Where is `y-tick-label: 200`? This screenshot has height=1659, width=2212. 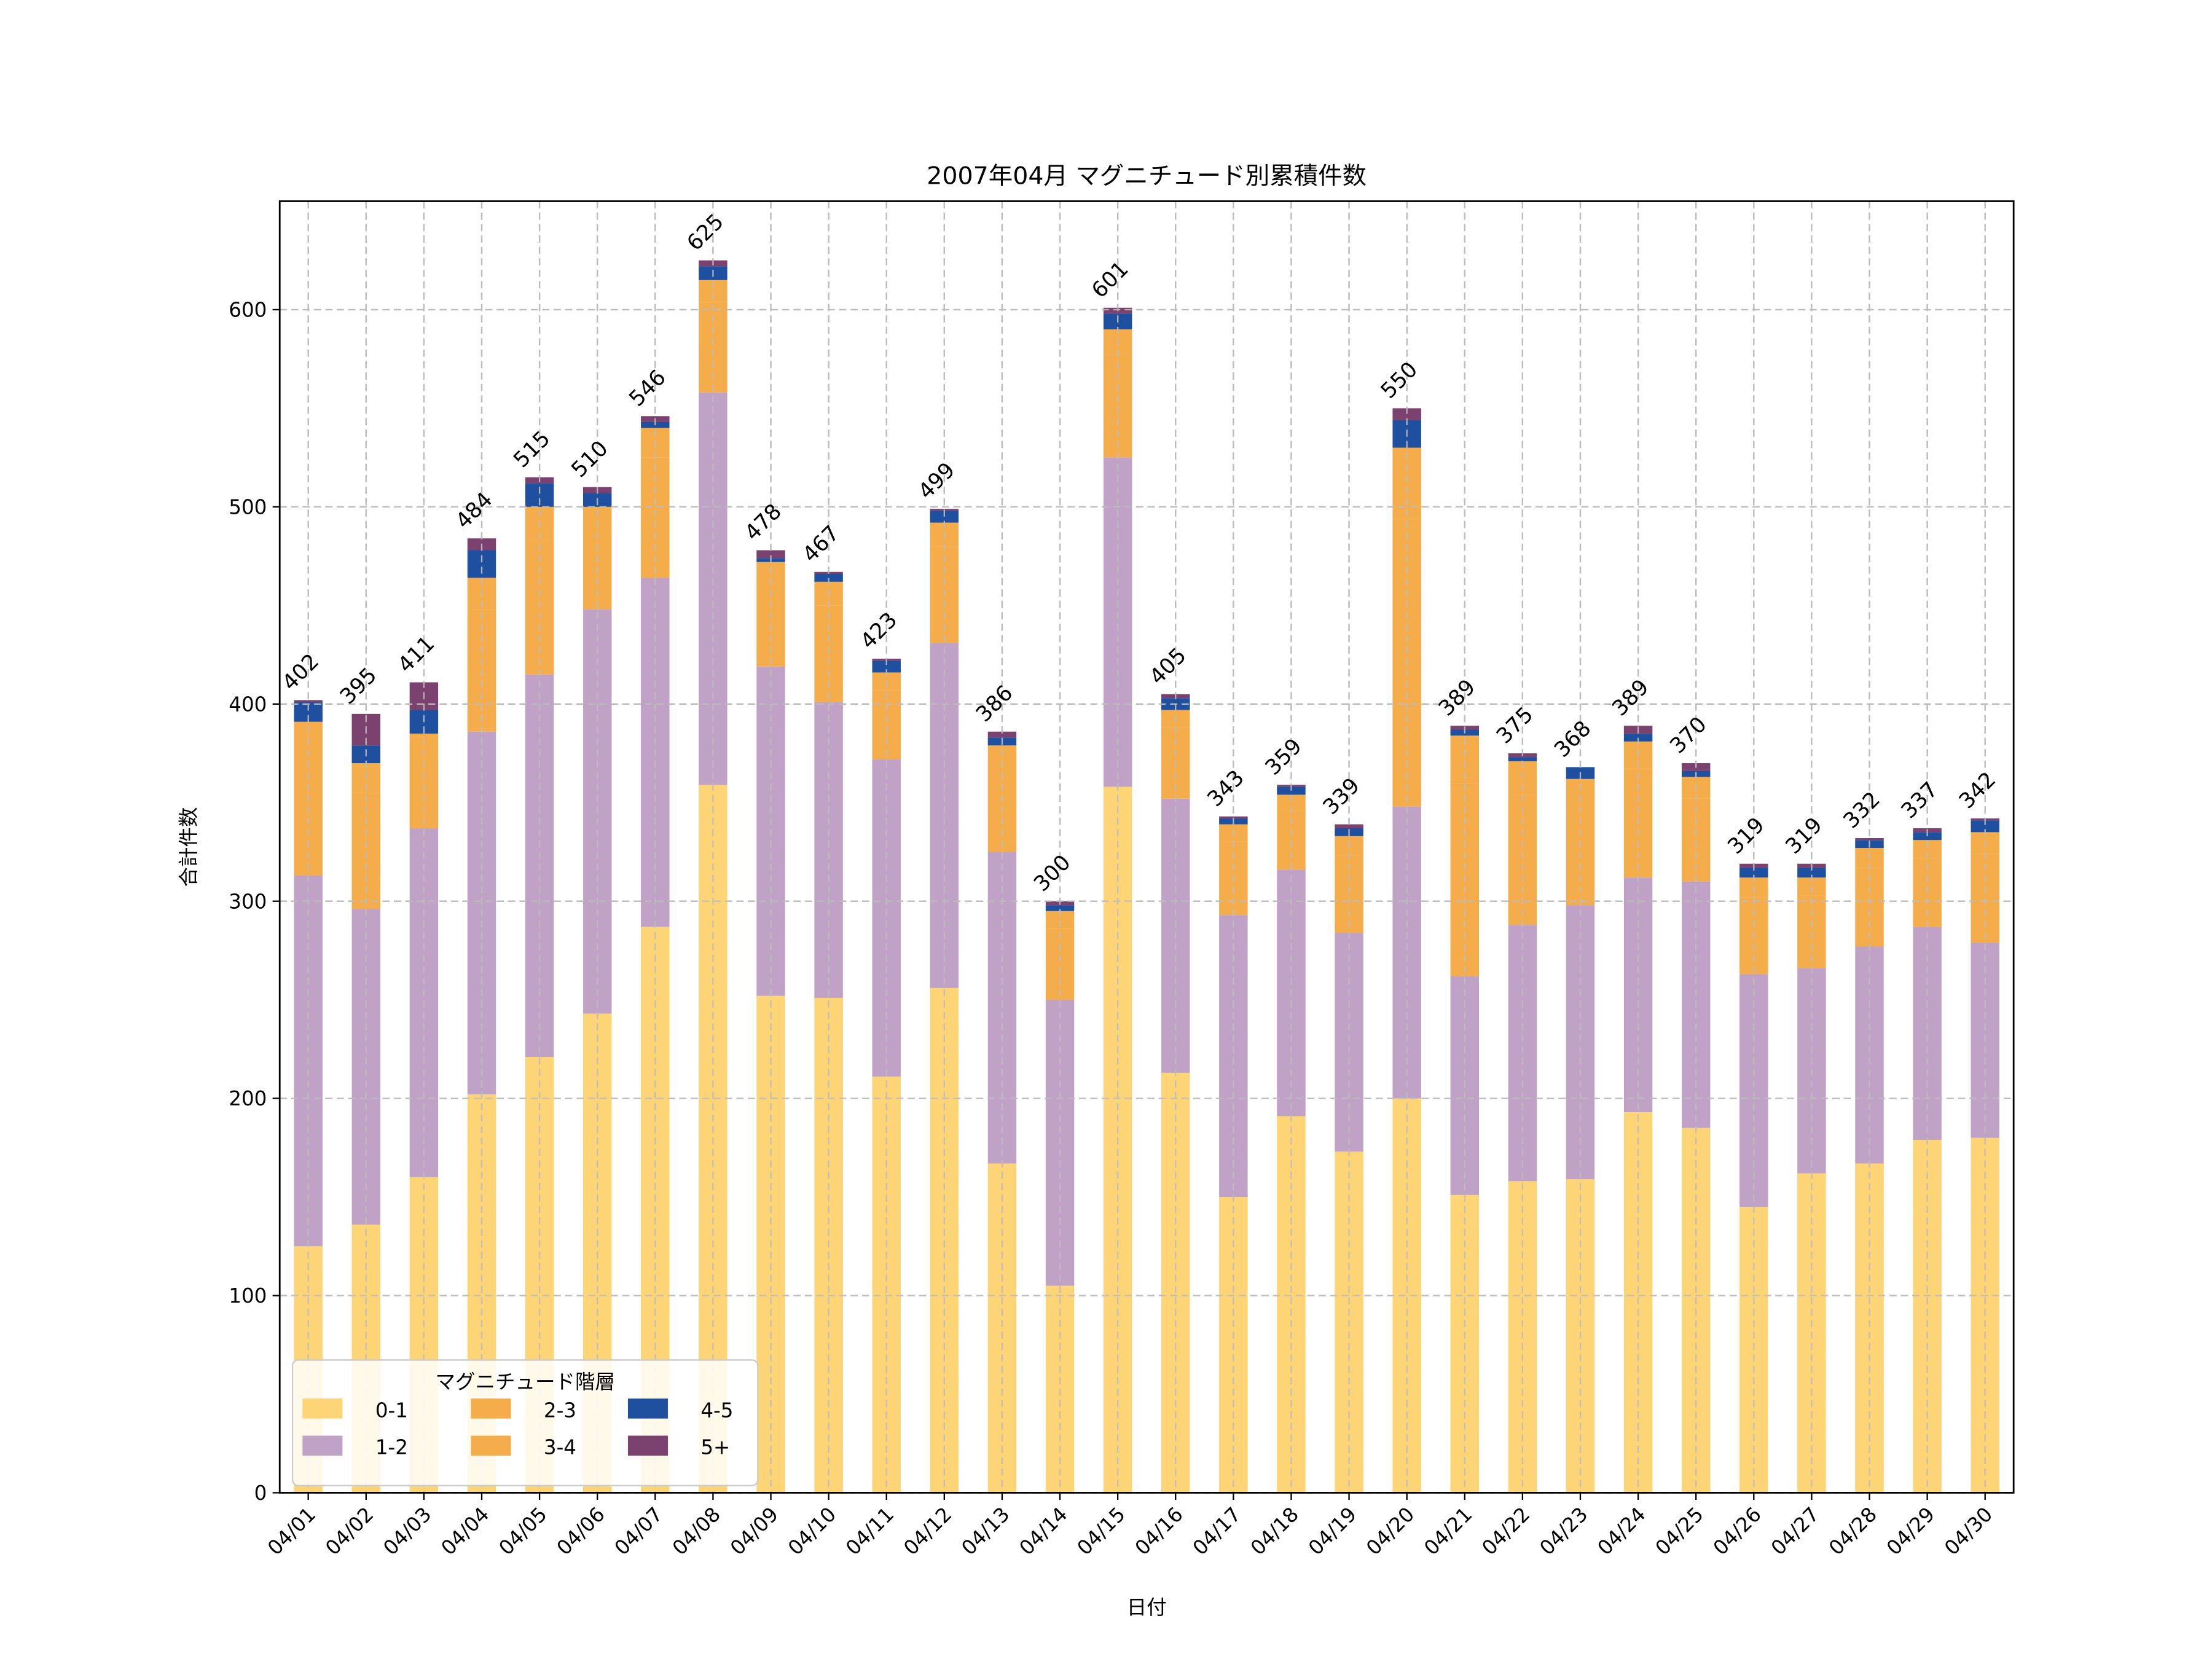
y-tick-label: 200 is located at coordinates (248, 1098).